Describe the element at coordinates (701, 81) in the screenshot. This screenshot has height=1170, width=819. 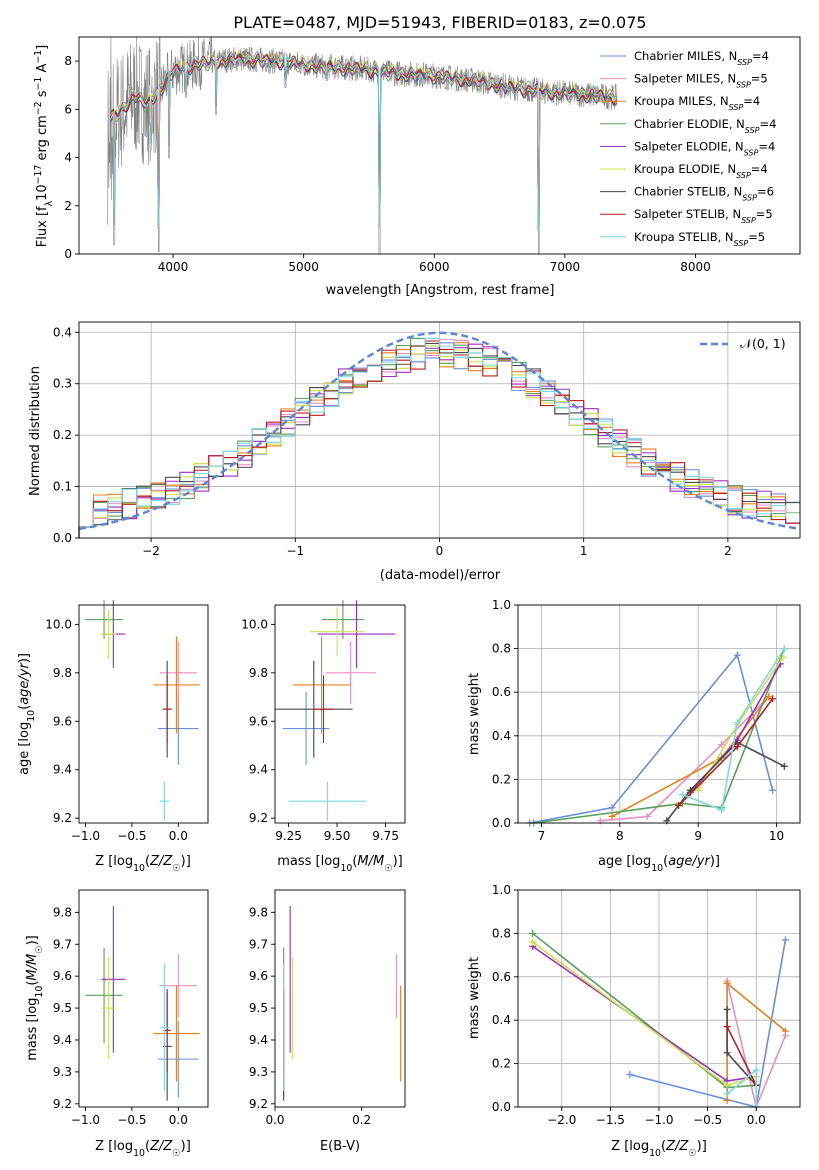
I see `legend-label: Salpeter MILES, NSSP=5` at that location.